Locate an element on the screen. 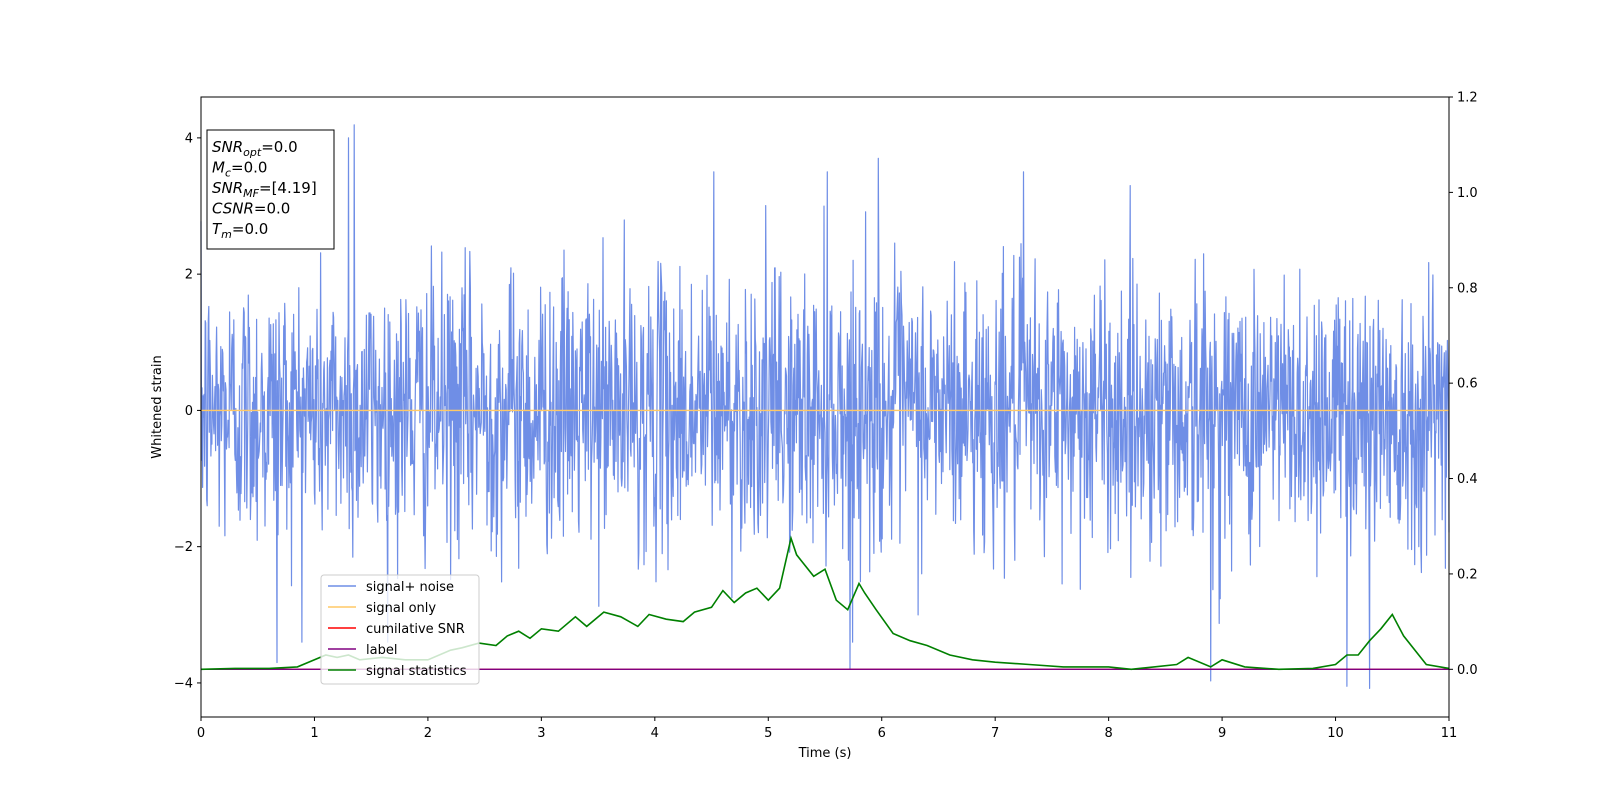  legend-label: signal statistics is located at coordinates (416, 671).